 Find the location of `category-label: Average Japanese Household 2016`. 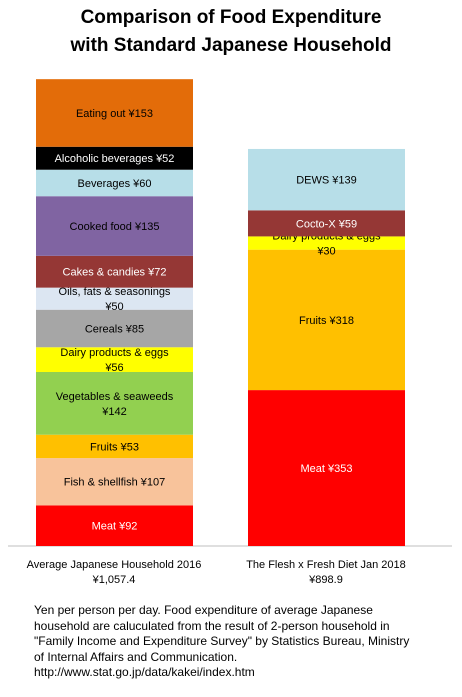

category-label: Average Japanese Household 2016 is located at coordinates (114, 565).